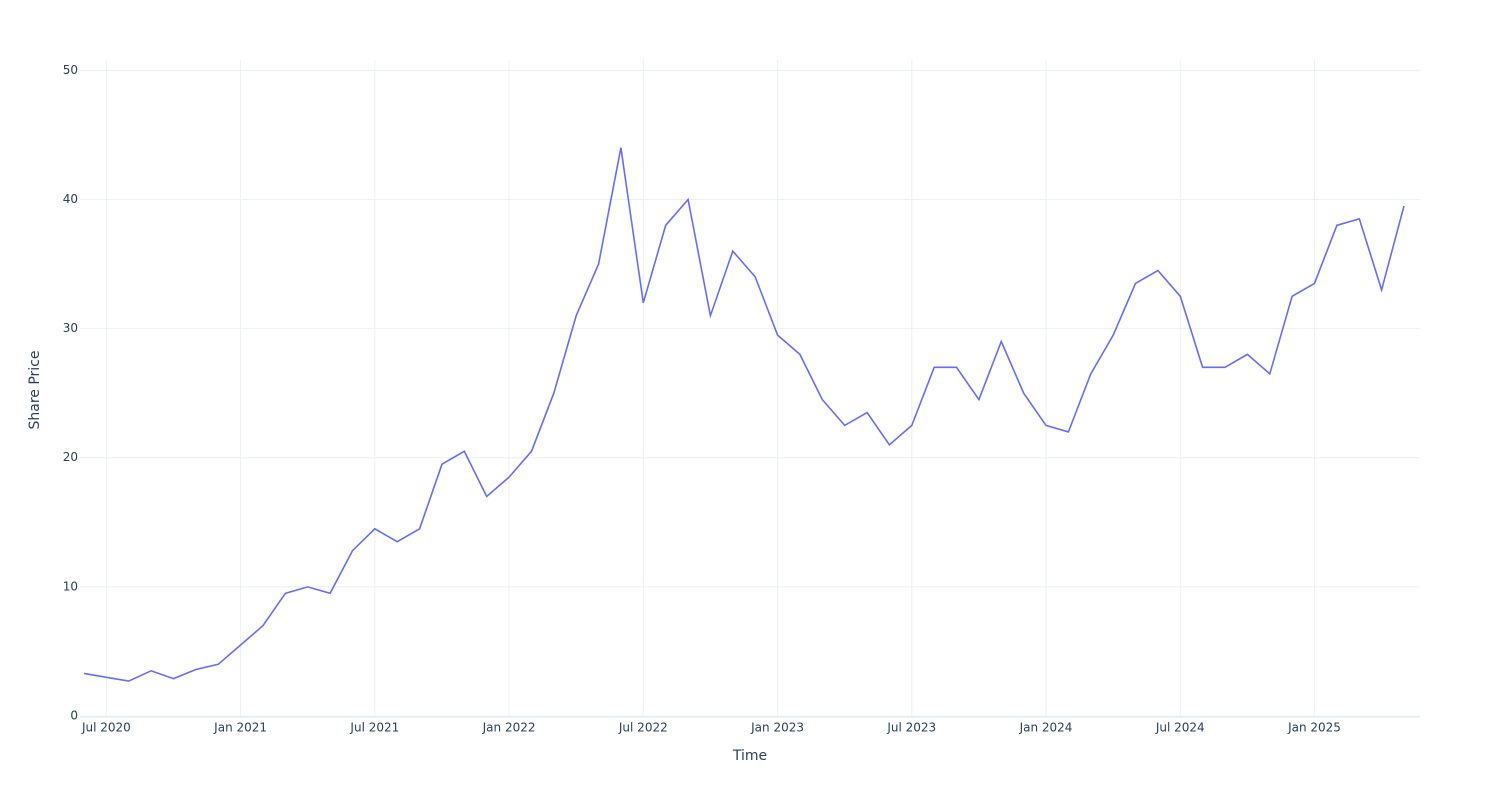  Describe the element at coordinates (749, 756) in the screenshot. I see `x-axis-title: Time` at that location.